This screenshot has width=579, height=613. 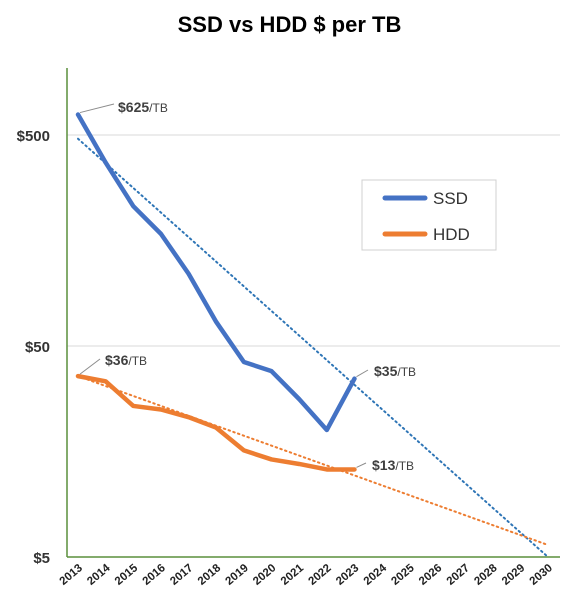 What do you see at coordinates (450, 198) in the screenshot?
I see `legend-label-ssd: SSD` at bounding box center [450, 198].